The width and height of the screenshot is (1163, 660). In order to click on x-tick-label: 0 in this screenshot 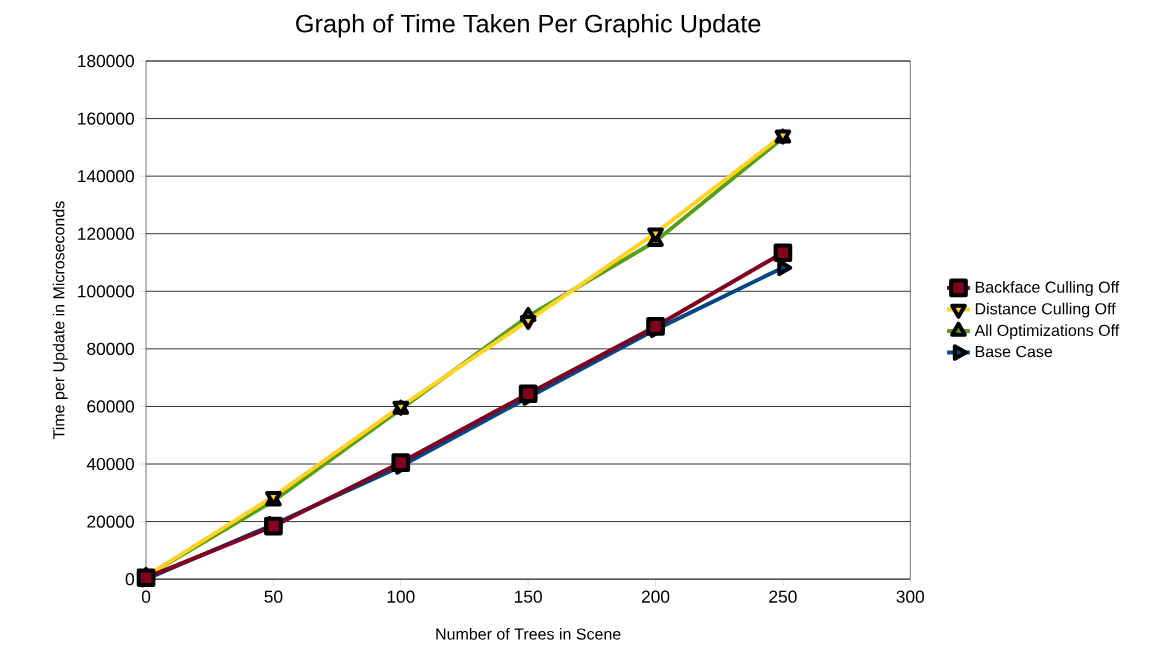, I will do `click(146, 596)`.